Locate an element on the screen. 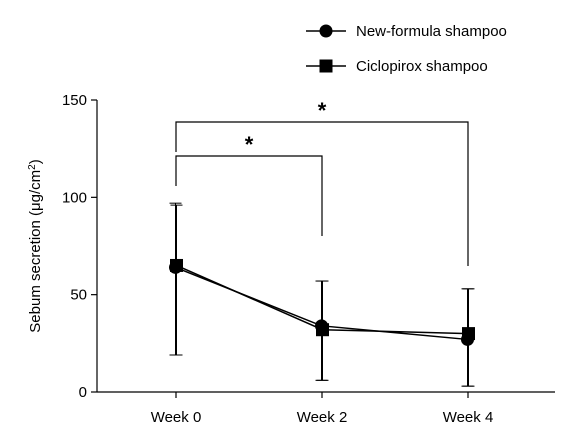 The height and width of the screenshot is (448, 570). significance-bracket is located at coordinates (249, 195).